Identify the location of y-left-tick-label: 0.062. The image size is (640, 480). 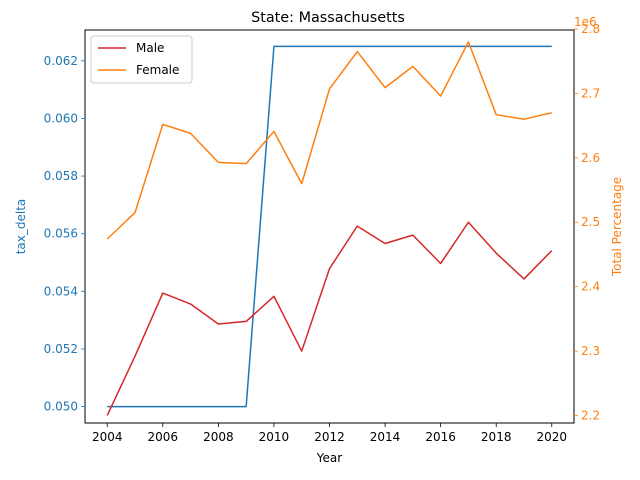
(61, 61).